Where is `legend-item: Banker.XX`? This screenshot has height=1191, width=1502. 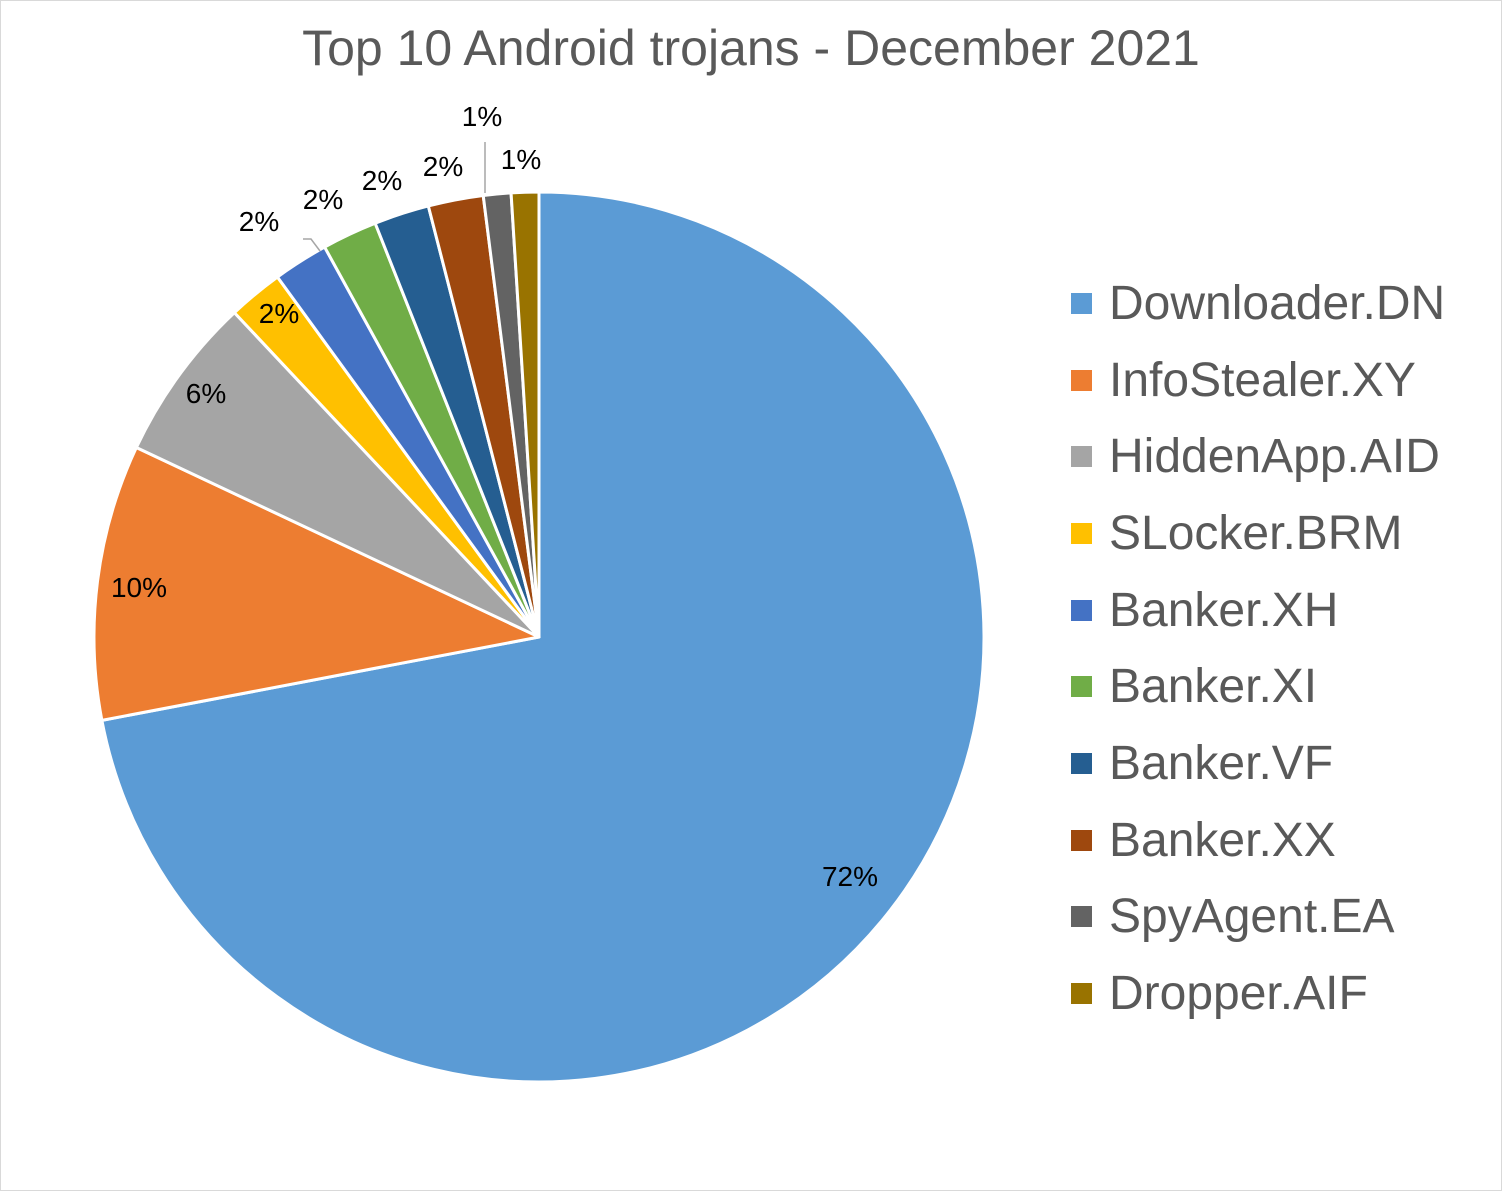 legend-item: Banker.XX is located at coordinates (1258, 840).